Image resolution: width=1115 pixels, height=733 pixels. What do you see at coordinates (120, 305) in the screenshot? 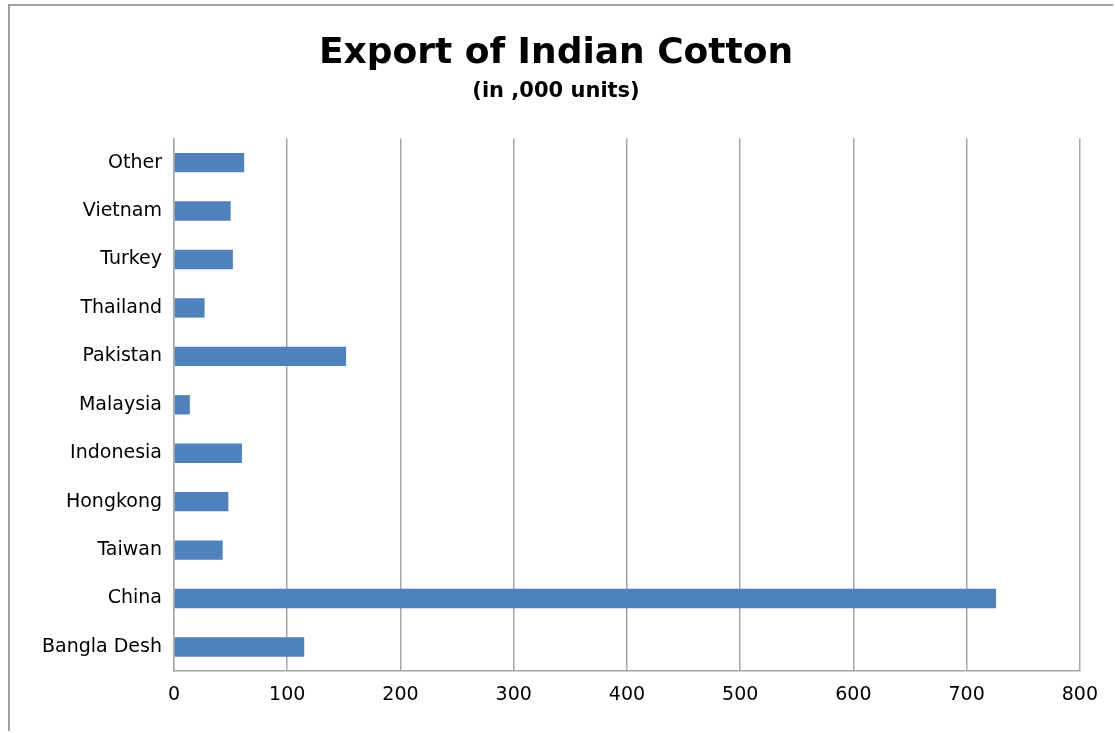
I see `y-tick-label: Thailand` at bounding box center [120, 305].